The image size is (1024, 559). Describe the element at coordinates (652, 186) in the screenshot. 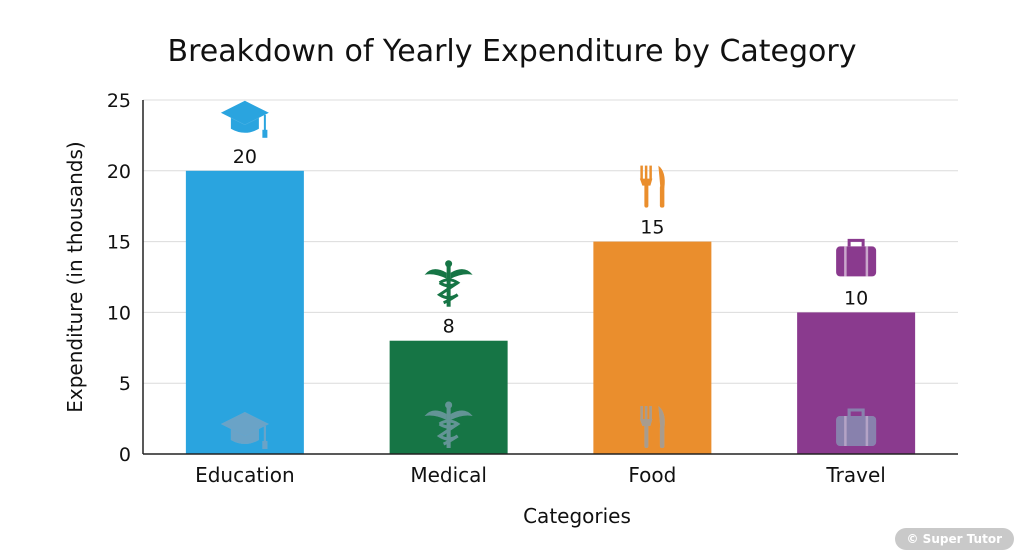

I see `fork-knife-icon` at that location.